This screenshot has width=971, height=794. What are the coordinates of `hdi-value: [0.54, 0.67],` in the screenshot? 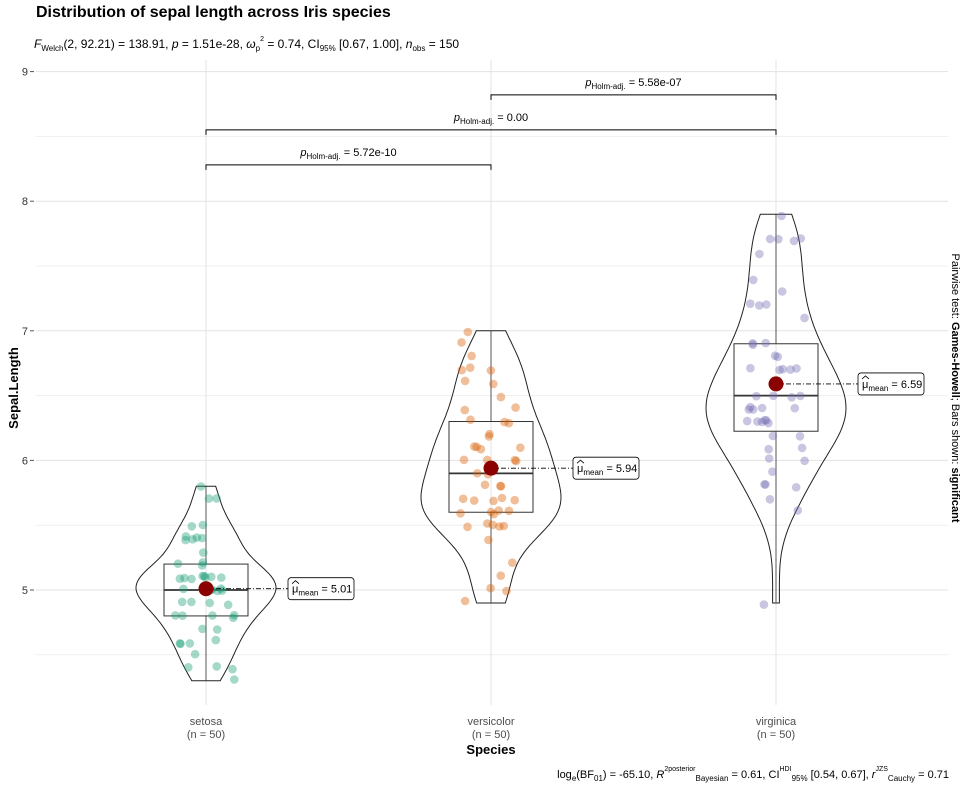 It's located at (839, 775).